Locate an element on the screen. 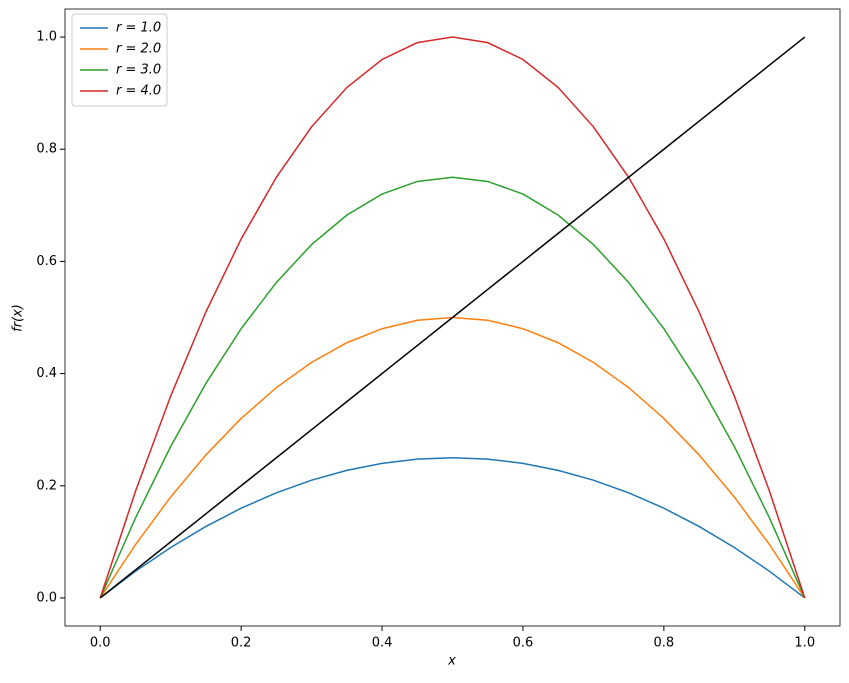 This screenshot has height=683, width=849. y-tick-label: 0.0 is located at coordinates (46, 597).